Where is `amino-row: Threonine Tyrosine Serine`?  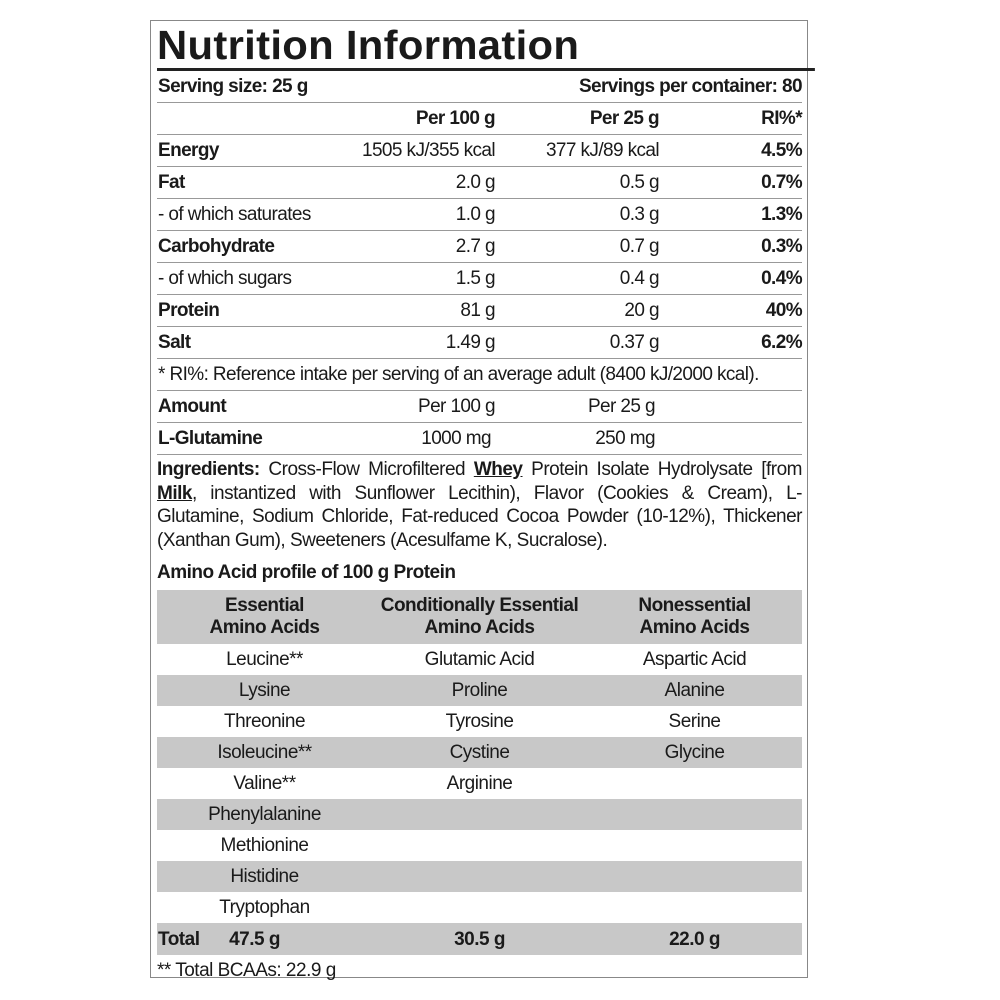
amino-row: Threonine Tyrosine Serine is located at coordinates (479, 721).